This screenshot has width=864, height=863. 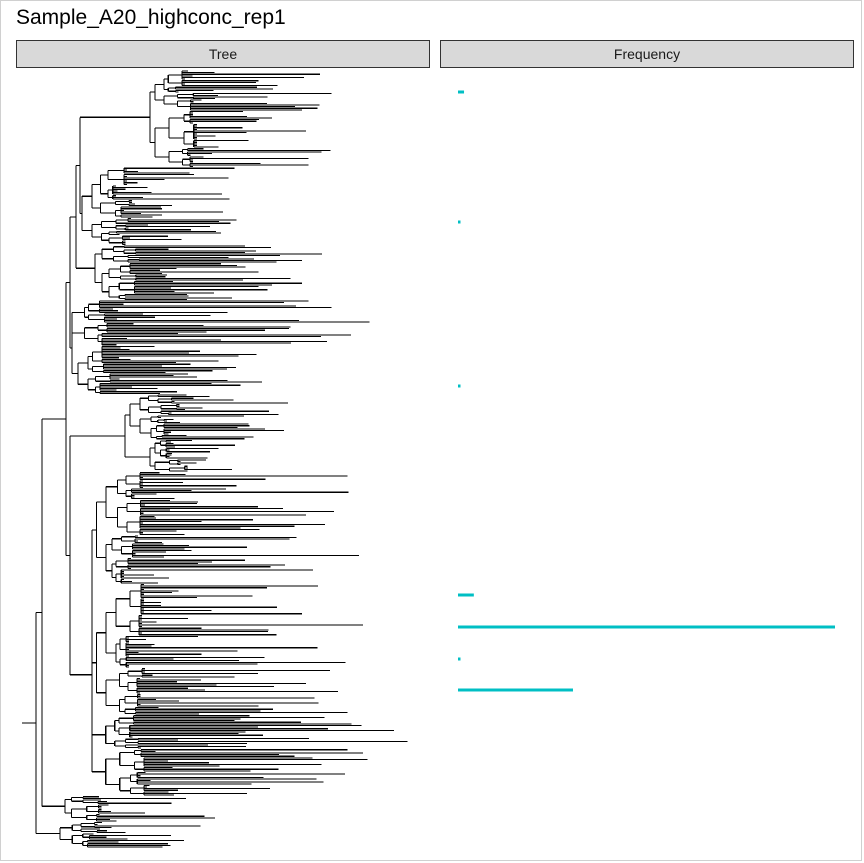 I want to click on facet-strip-tree: Tree, so click(x=223, y=54).